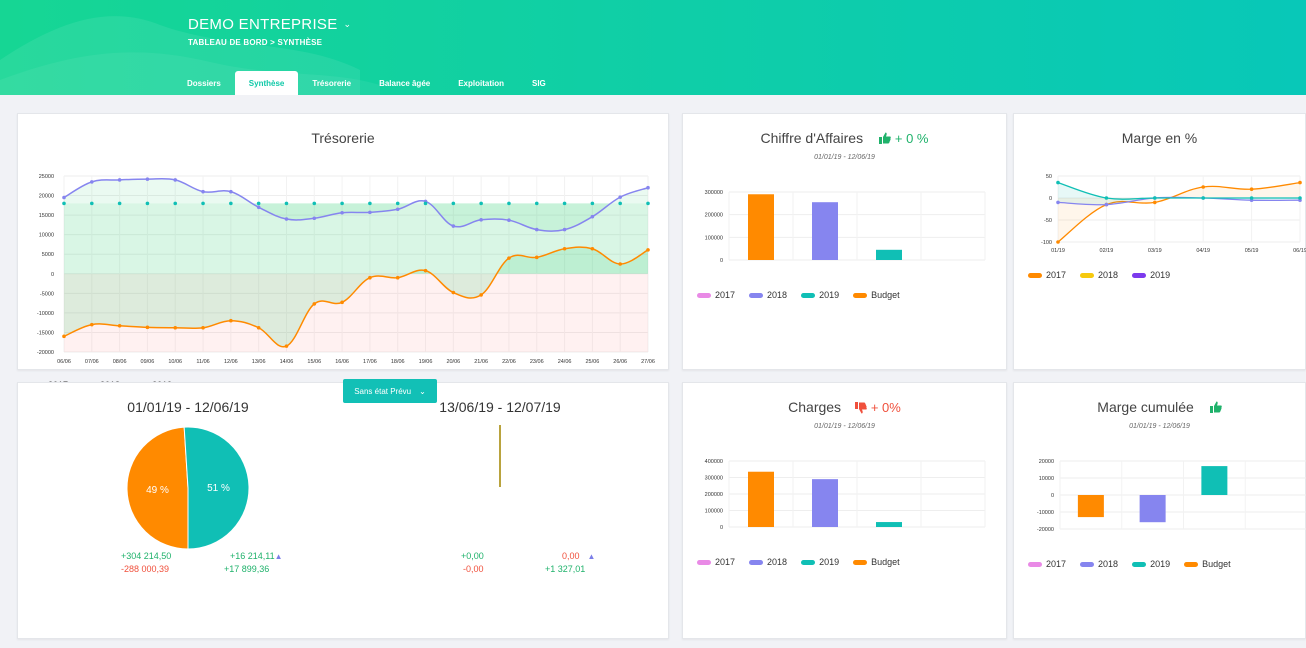 Image resolution: width=1306 pixels, height=648 pixels. Describe the element at coordinates (1159, 426) in the screenshot. I see `marge-cumulee-period: 01/01/19 - 12/06/19` at that location.